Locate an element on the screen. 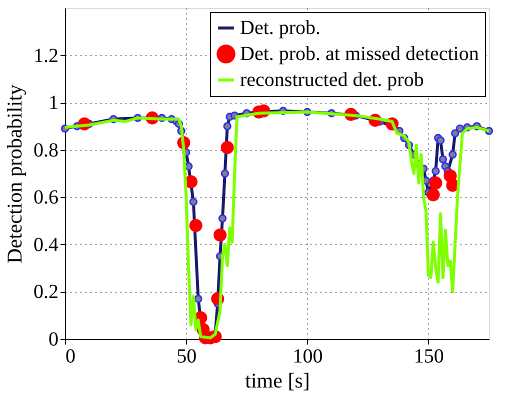 This screenshot has height=403, width=508. y-tick-label: 1 is located at coordinates (53, 103).